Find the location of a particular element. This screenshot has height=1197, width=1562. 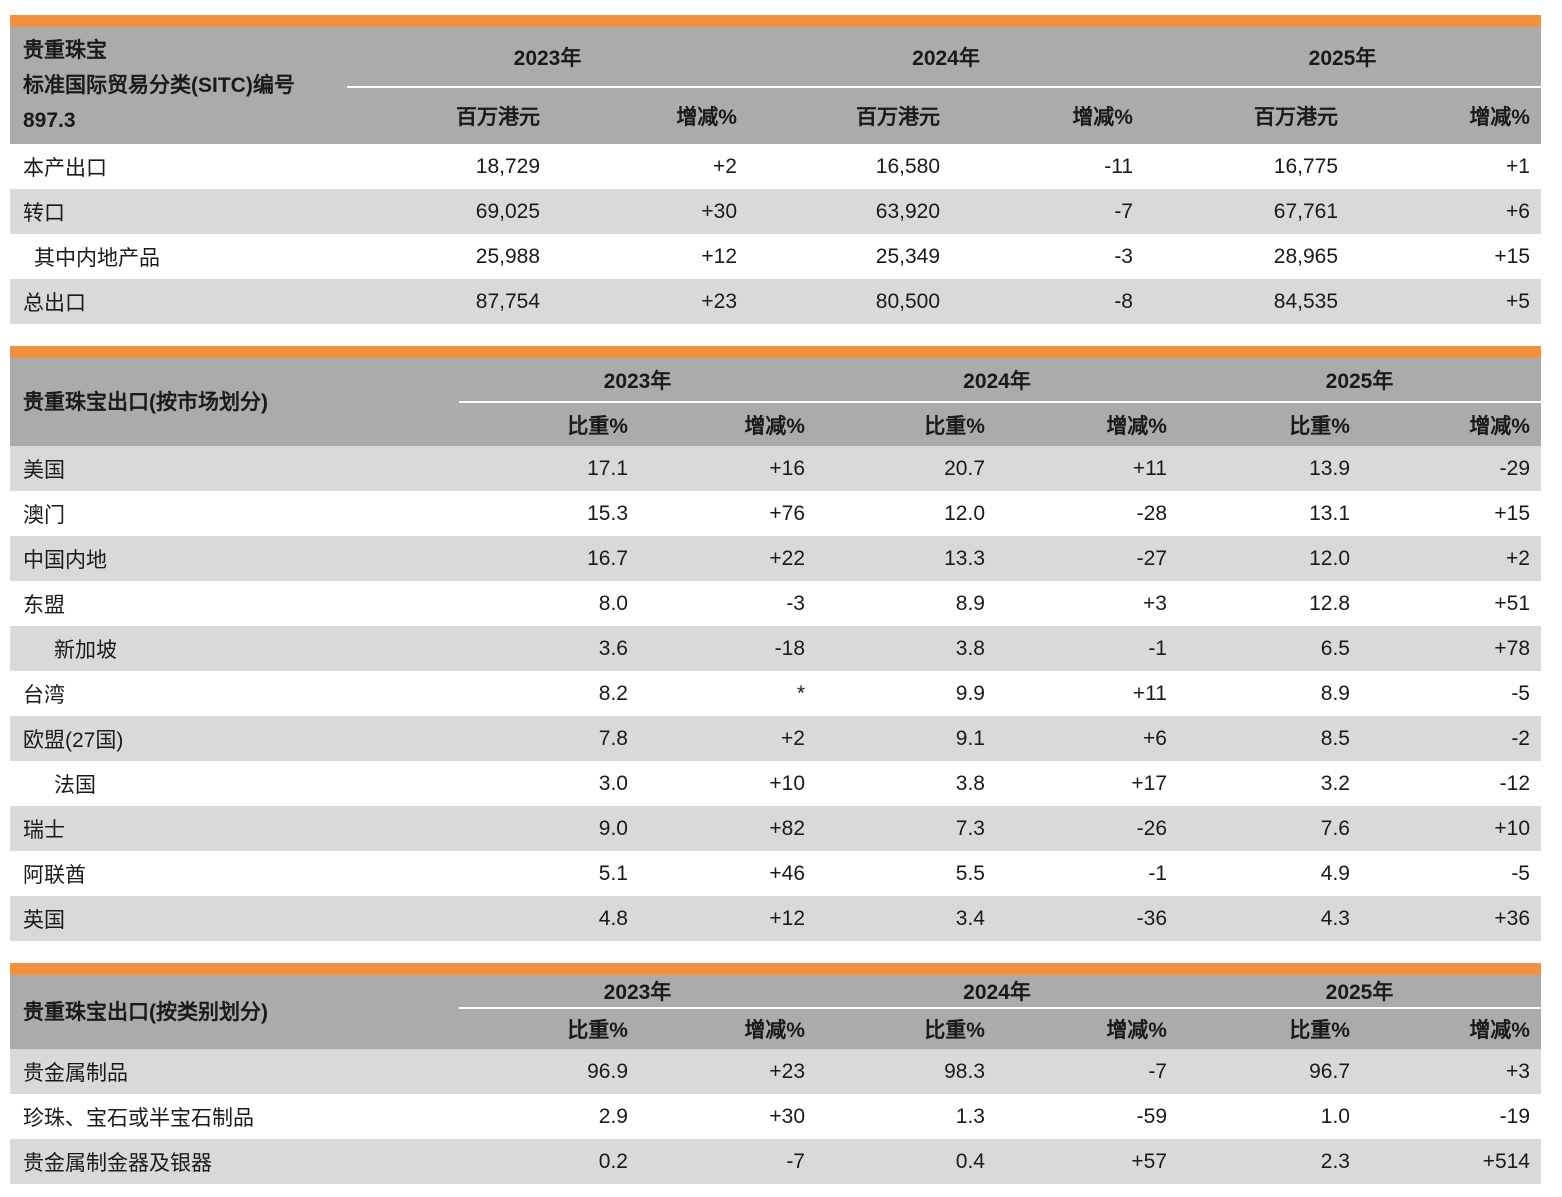

value-cell: 16.7 is located at coordinates (607, 558).